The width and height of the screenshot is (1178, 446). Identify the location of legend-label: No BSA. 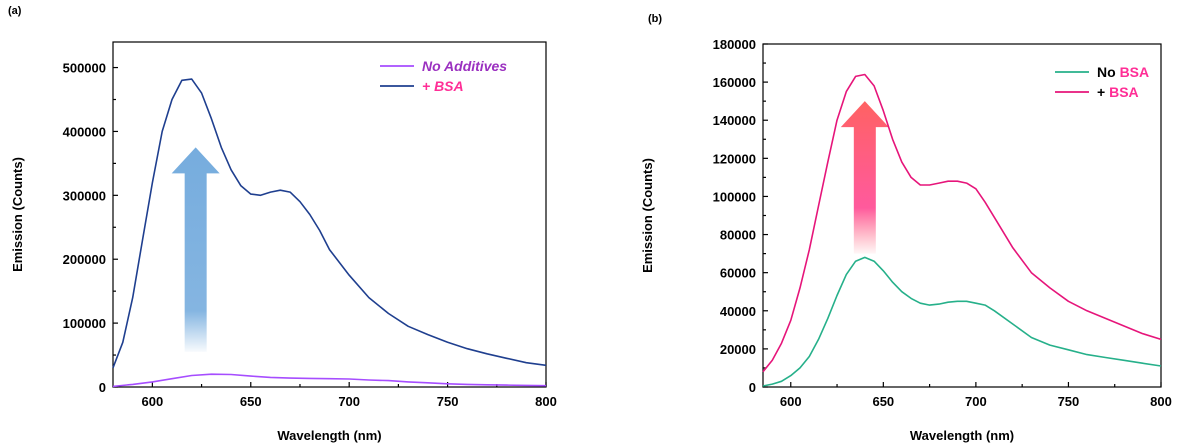
(1123, 72).